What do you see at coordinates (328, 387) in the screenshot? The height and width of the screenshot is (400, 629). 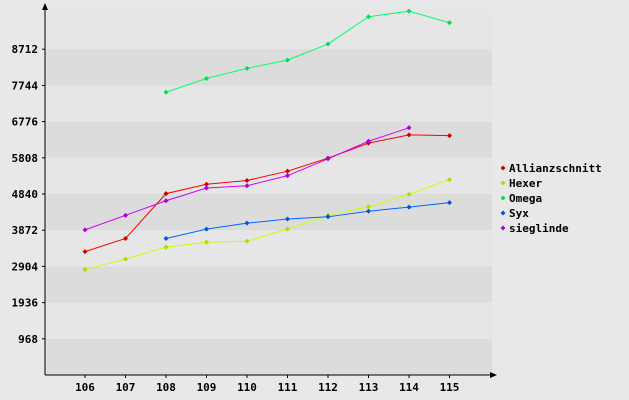 I see `x-tick-label: 112` at bounding box center [328, 387].